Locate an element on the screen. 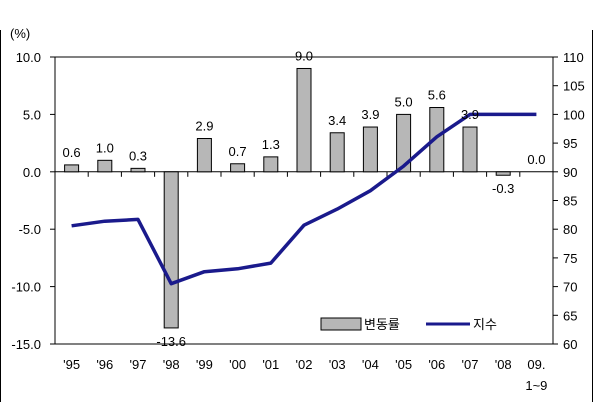  right-axis-tick-label: 70 is located at coordinates (570, 287).